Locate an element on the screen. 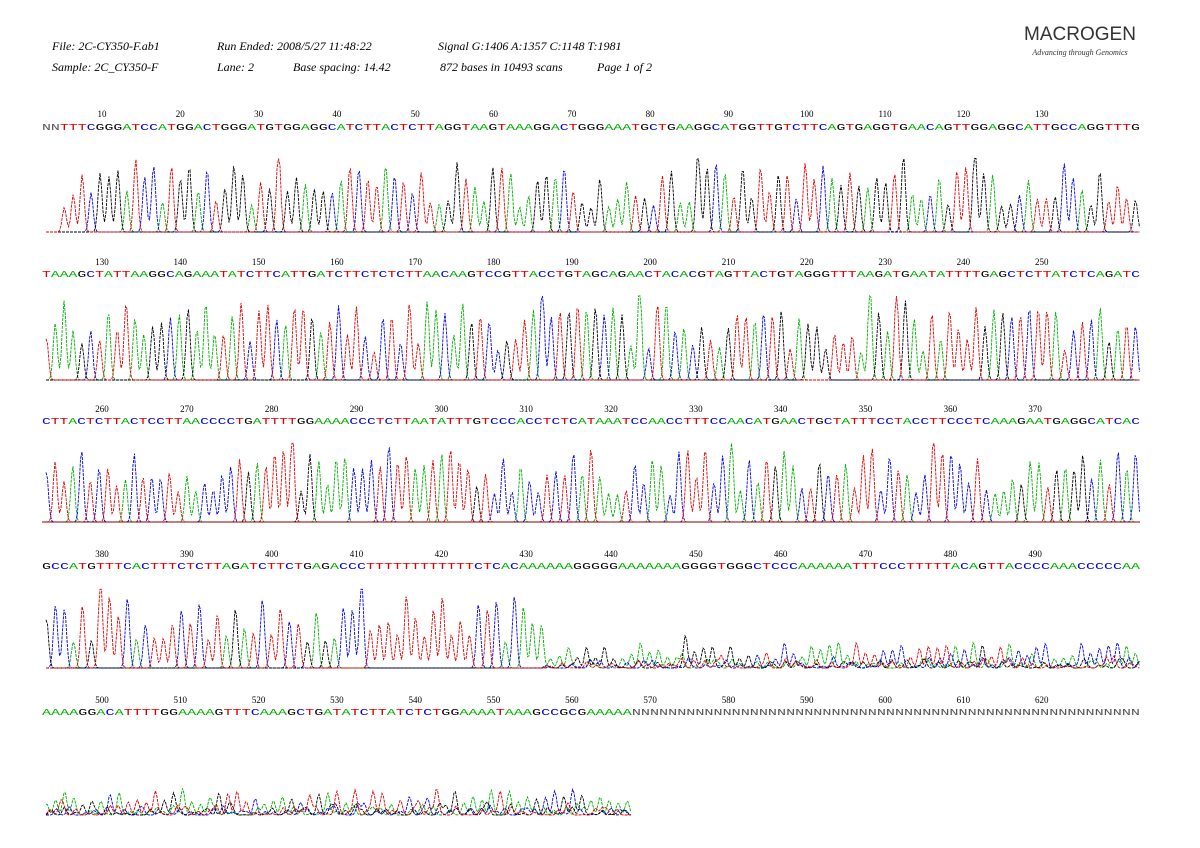 The width and height of the screenshot is (1200, 848). position-number: 600 is located at coordinates (885, 700).